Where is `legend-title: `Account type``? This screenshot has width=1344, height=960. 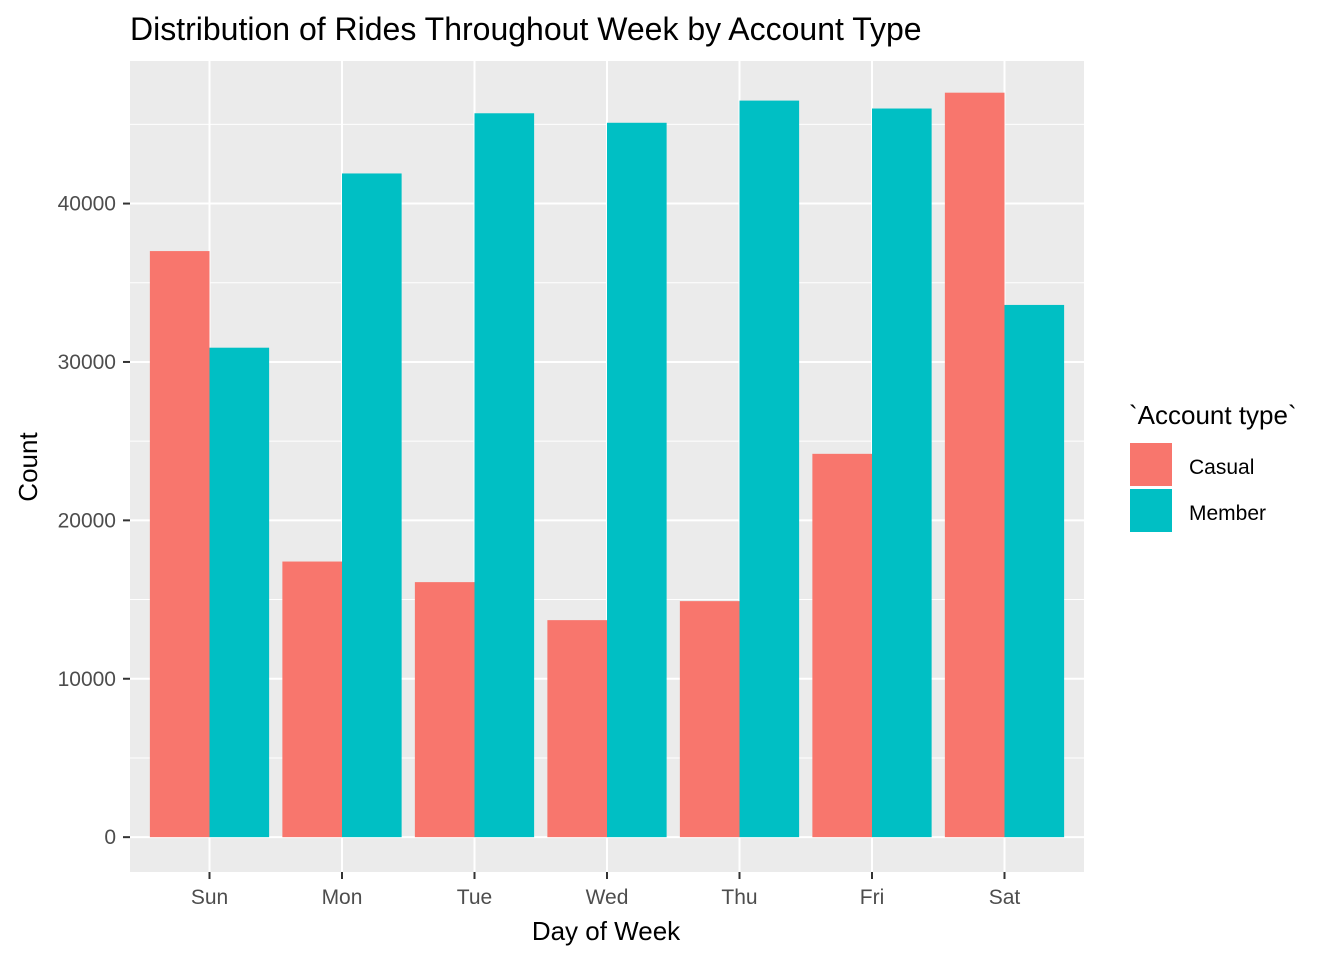 legend-title: `Account type` is located at coordinates (1213, 415).